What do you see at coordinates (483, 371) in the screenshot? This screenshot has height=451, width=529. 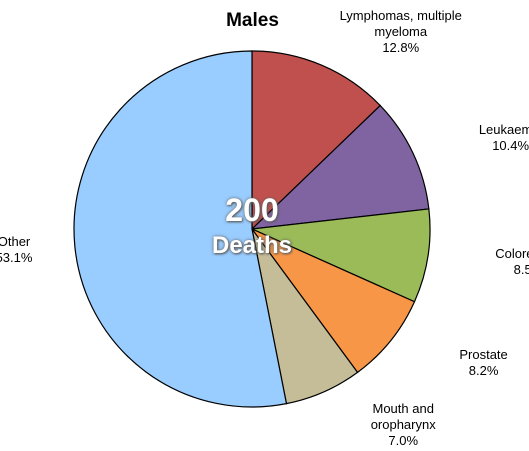 I see `value-label: 8.2%` at bounding box center [483, 371].